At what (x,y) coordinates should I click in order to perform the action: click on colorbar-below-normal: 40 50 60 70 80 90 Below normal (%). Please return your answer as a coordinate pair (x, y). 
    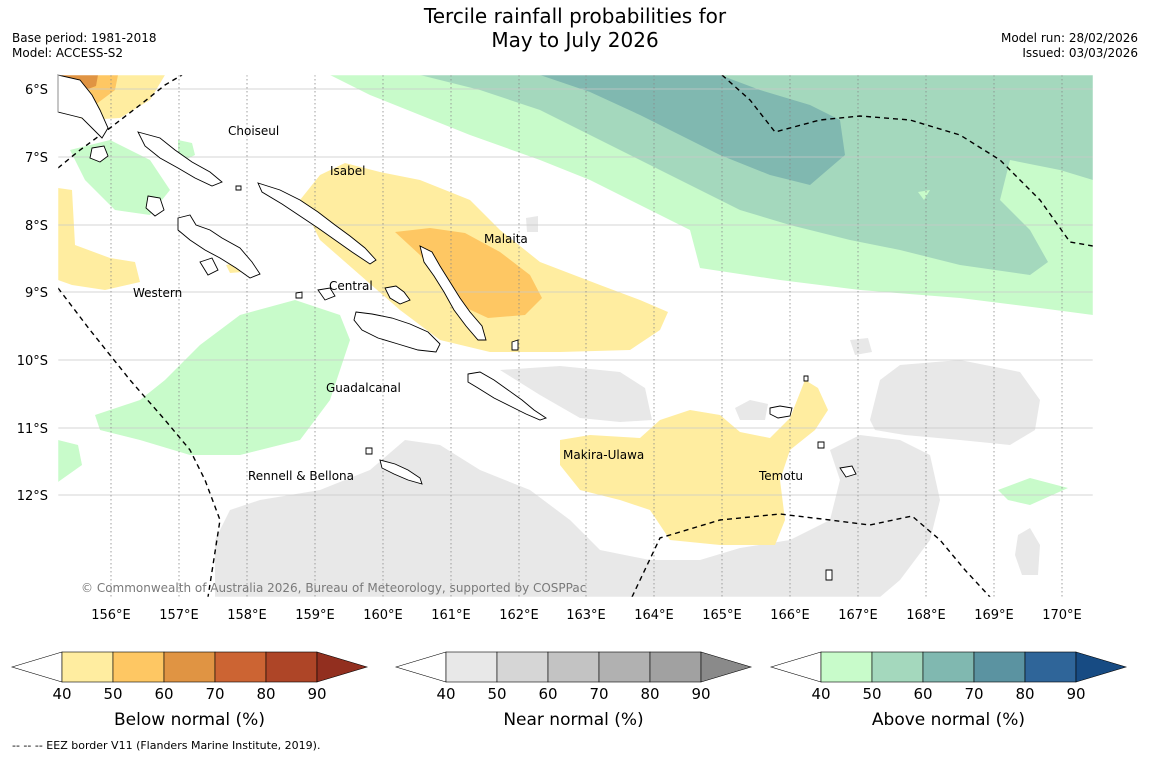
    Looking at the image, I should click on (189, 690).